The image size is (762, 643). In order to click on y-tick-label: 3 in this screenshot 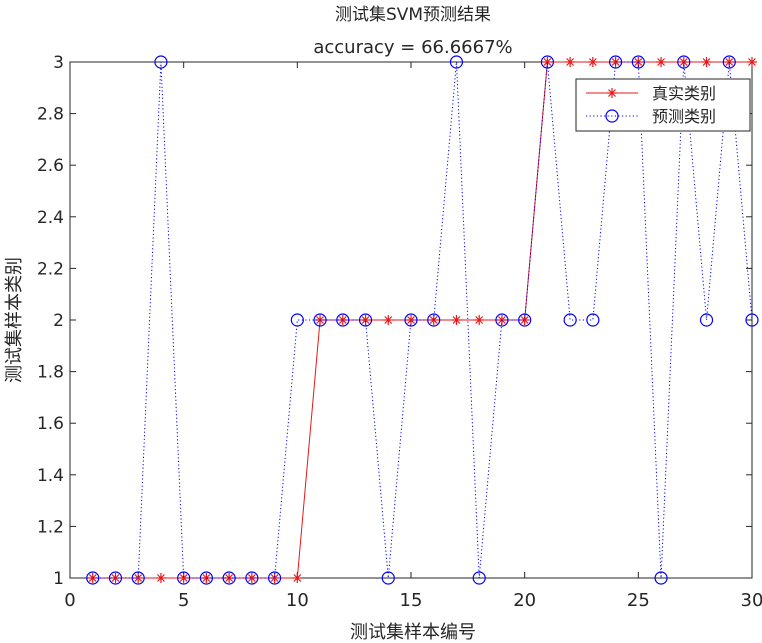, I will do `click(58, 63)`.